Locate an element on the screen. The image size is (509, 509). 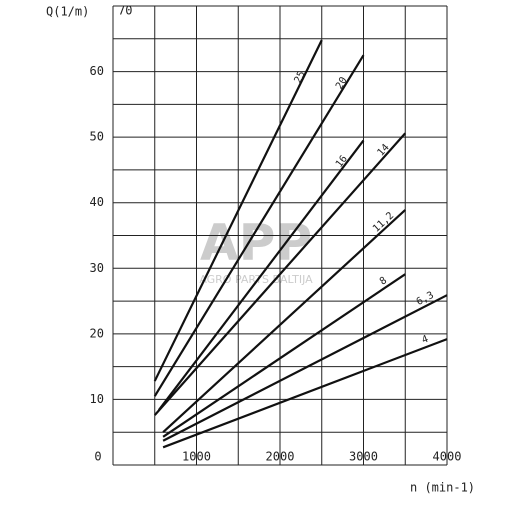
x-axis-label: n (min-1) is located at coordinates (442, 488).